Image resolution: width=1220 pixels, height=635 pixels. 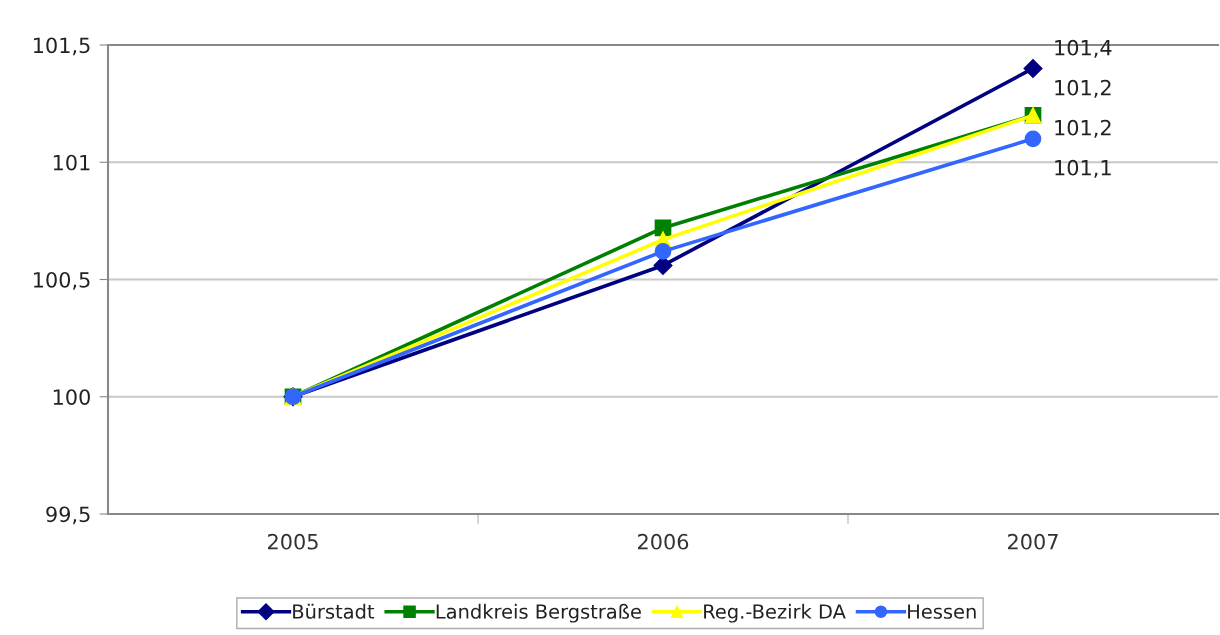 I want to click on y-tick-label: 100, so click(x=71, y=397).